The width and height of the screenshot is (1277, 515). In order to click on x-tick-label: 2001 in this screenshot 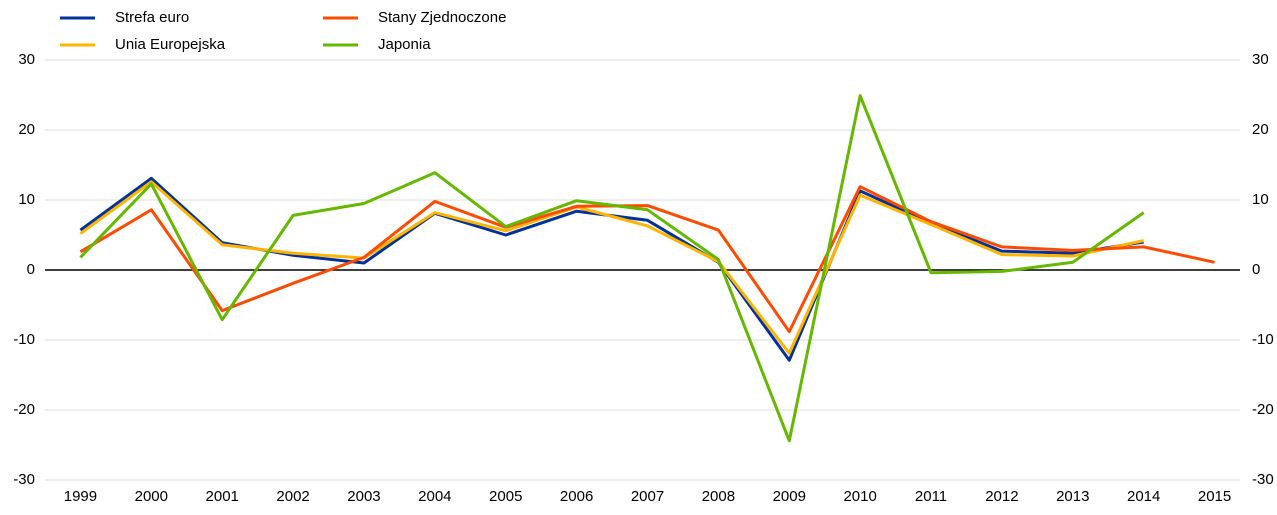, I will do `click(222, 496)`.